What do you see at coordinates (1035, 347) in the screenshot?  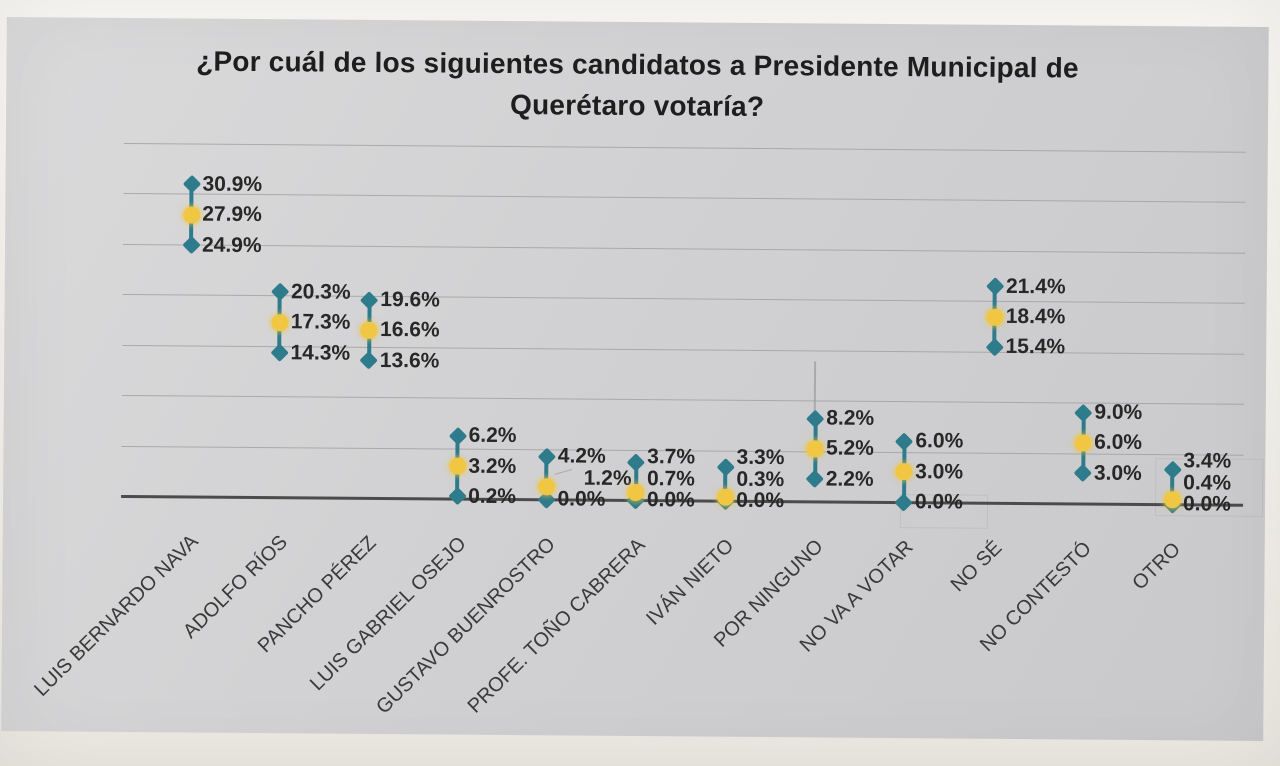 I see `value-label-low-9: 15.4%` at bounding box center [1035, 347].